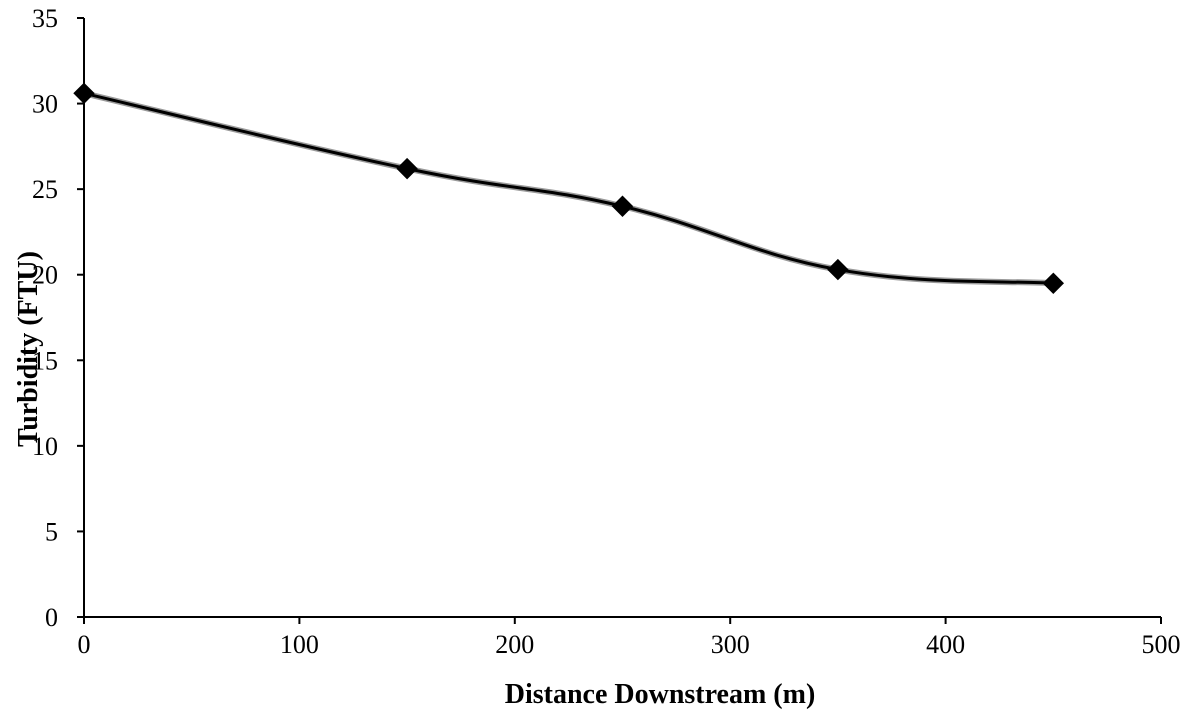 The image size is (1200, 714). I want to click on x-tick-label: 200, so click(514, 644).